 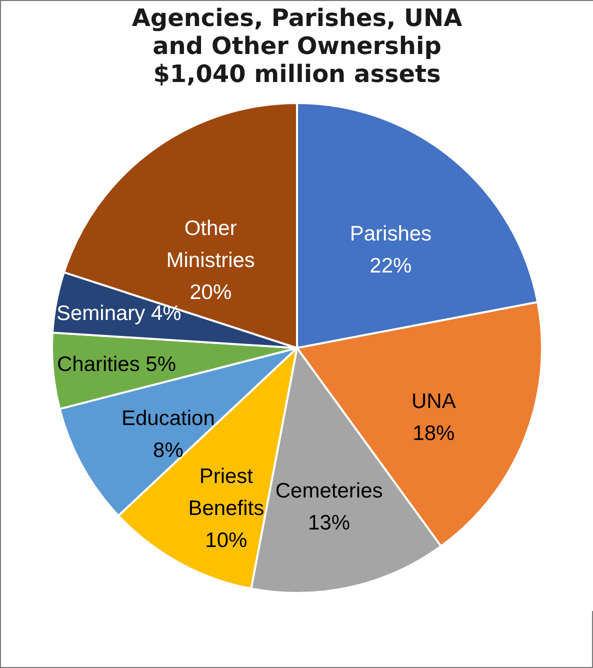 What do you see at coordinates (168, 450) in the screenshot?
I see `data-label: 8%` at bounding box center [168, 450].